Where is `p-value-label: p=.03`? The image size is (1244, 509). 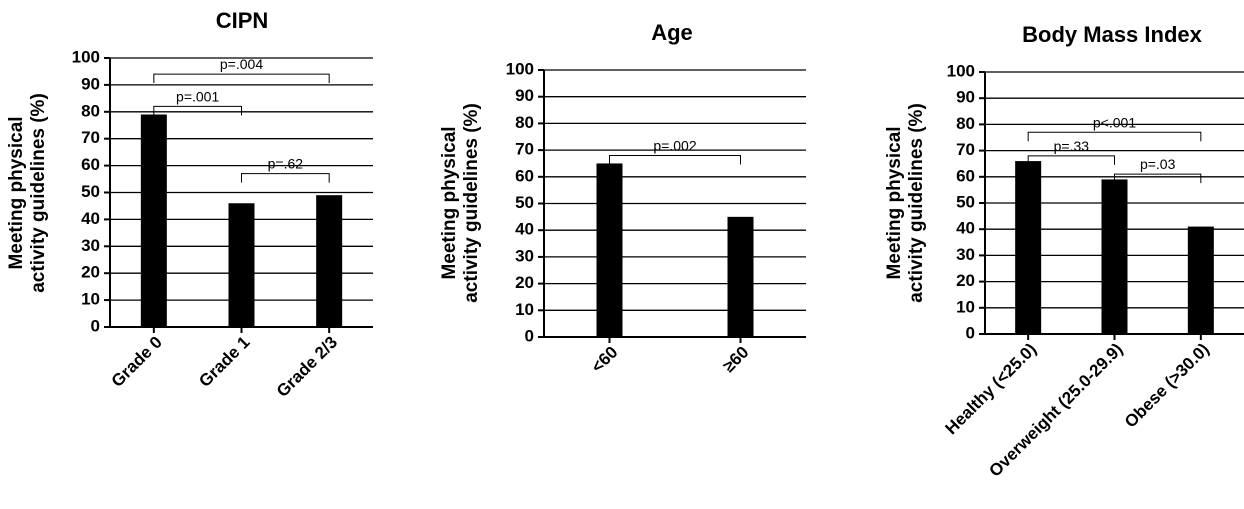
p-value-label: p=.03 is located at coordinates (1158, 164).